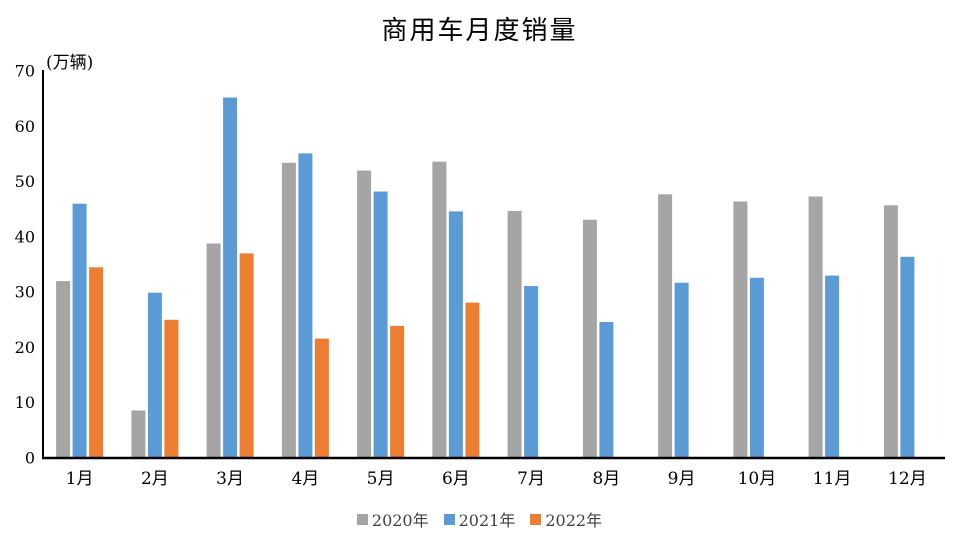  Describe the element at coordinates (80, 479) in the screenshot. I see `x-axis-label-1月: 1月` at that location.